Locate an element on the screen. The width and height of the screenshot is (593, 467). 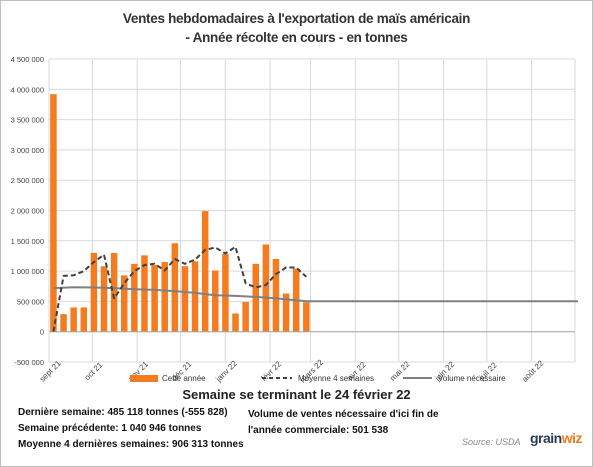
legend-swatch-cette-annee is located at coordinates (144, 378).